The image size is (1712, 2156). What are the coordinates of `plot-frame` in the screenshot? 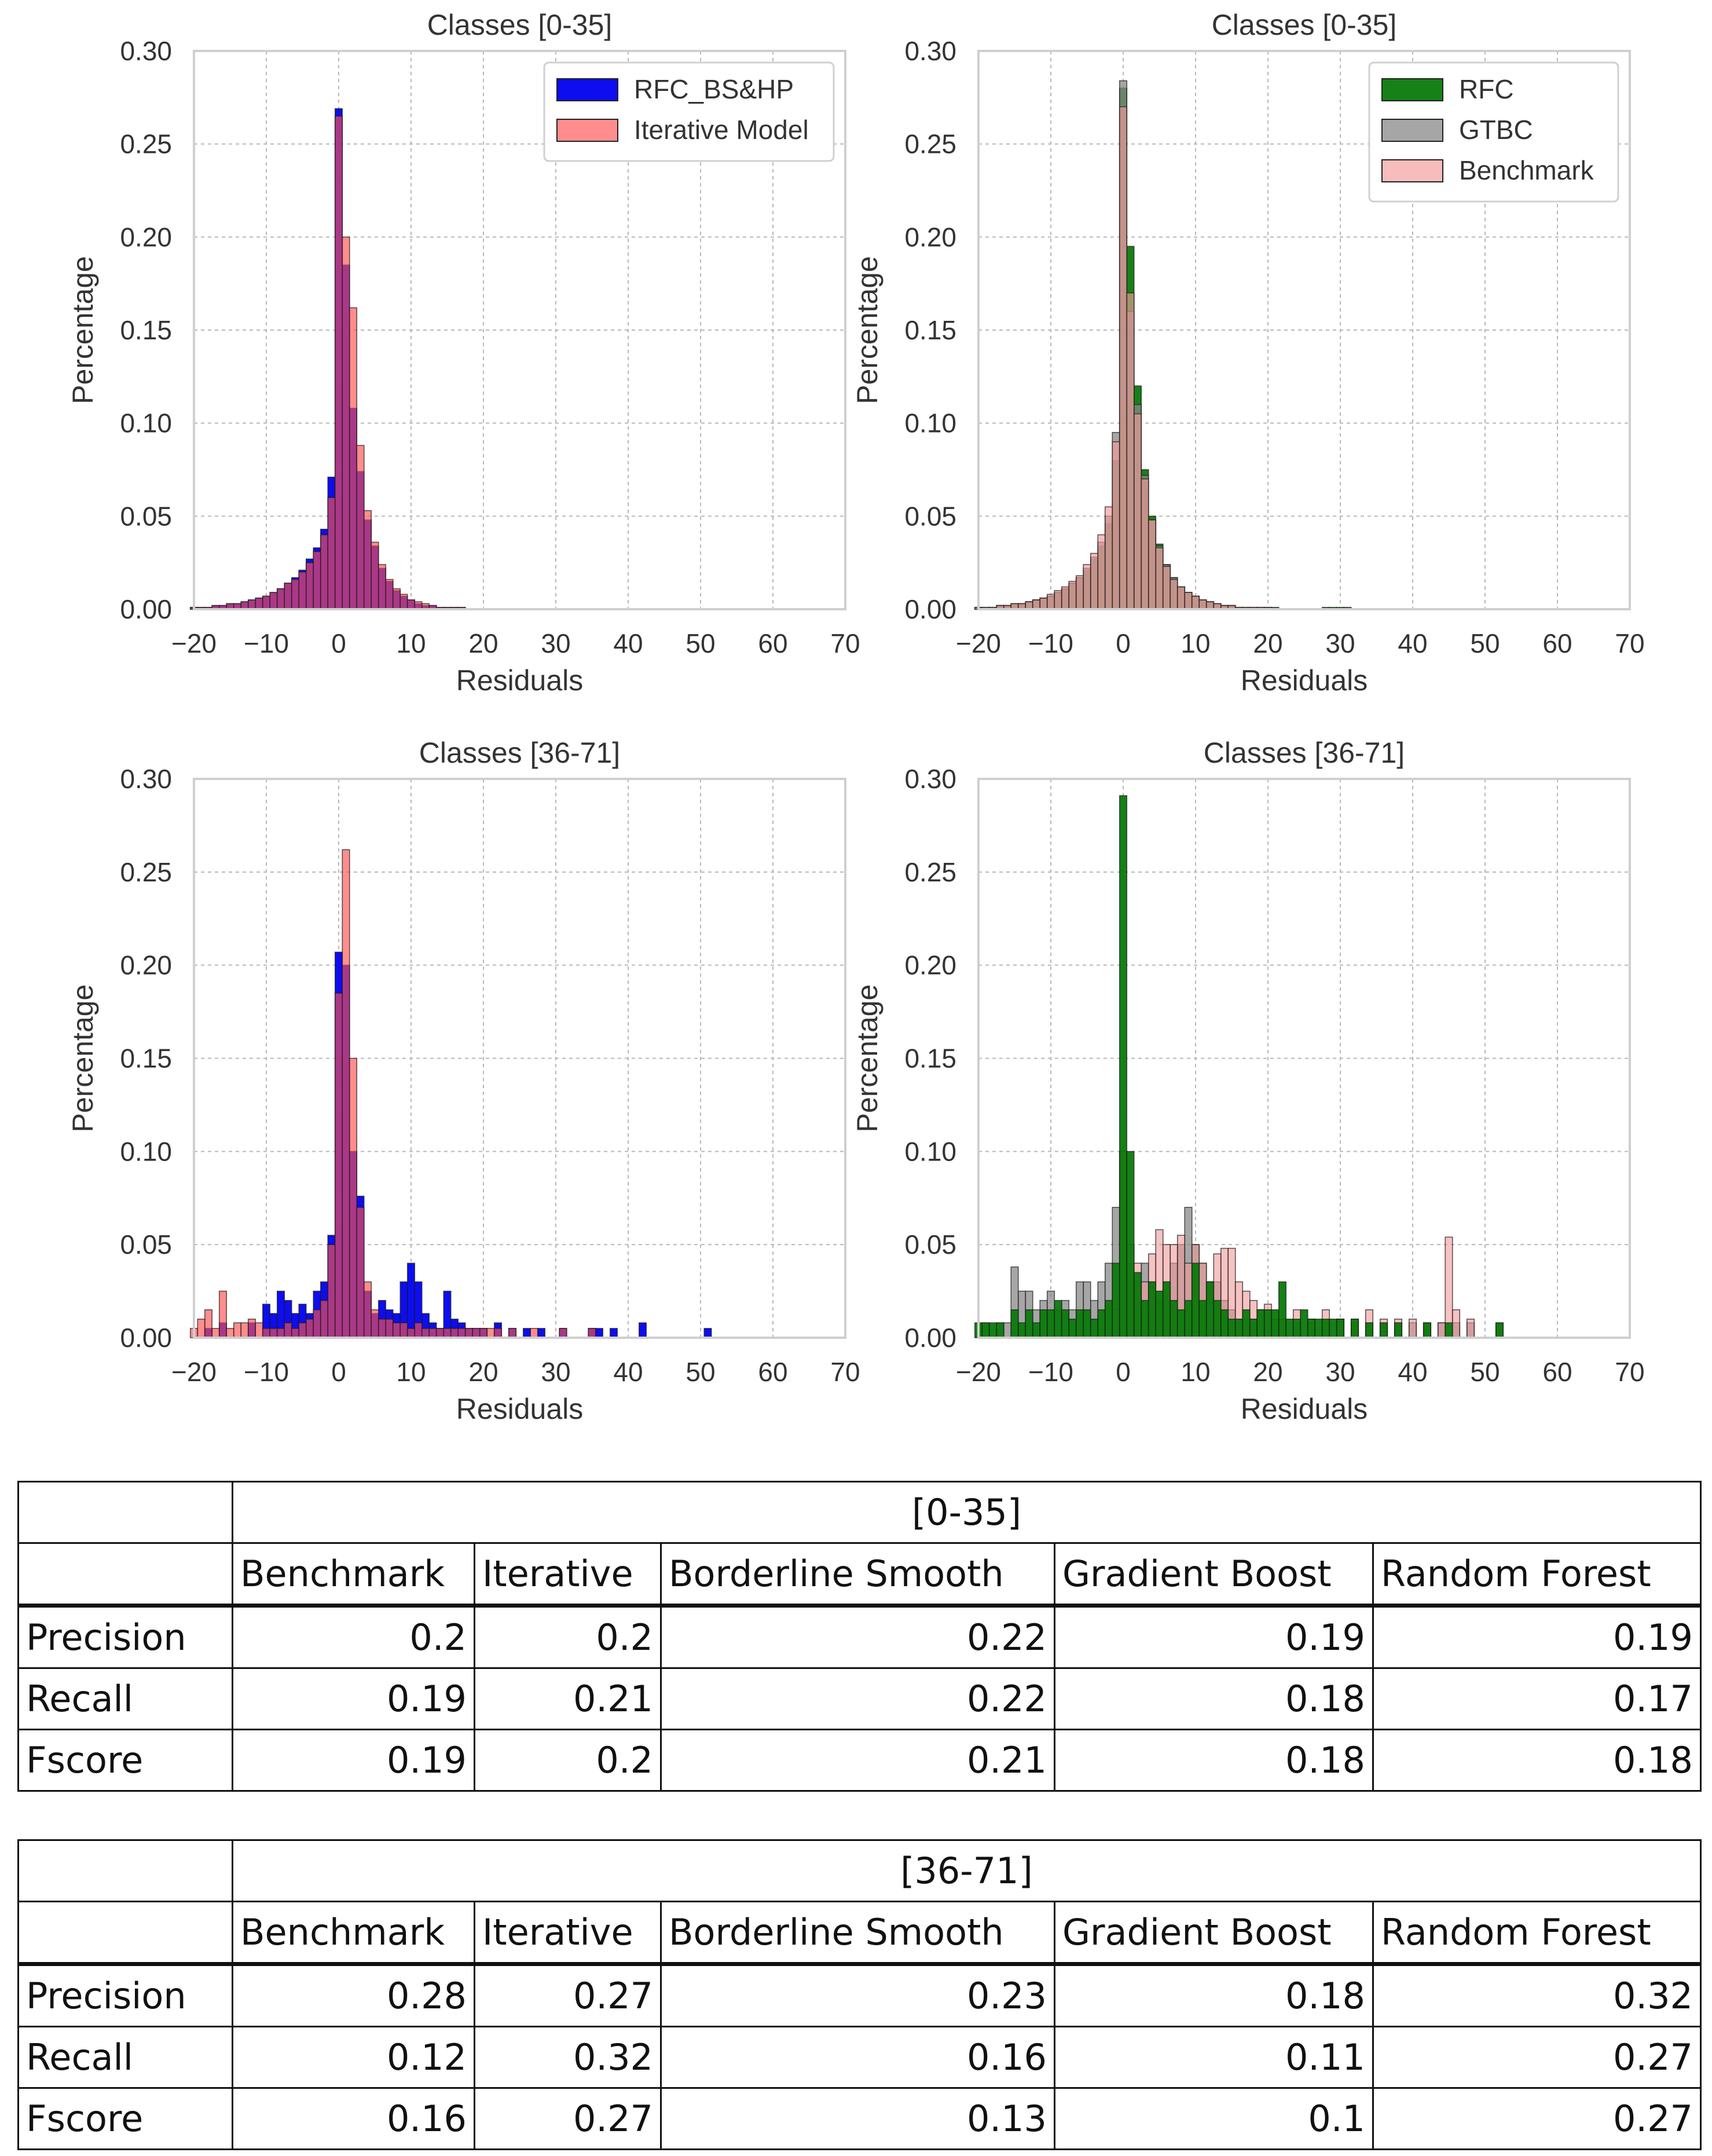 It's located at (1304, 1058).